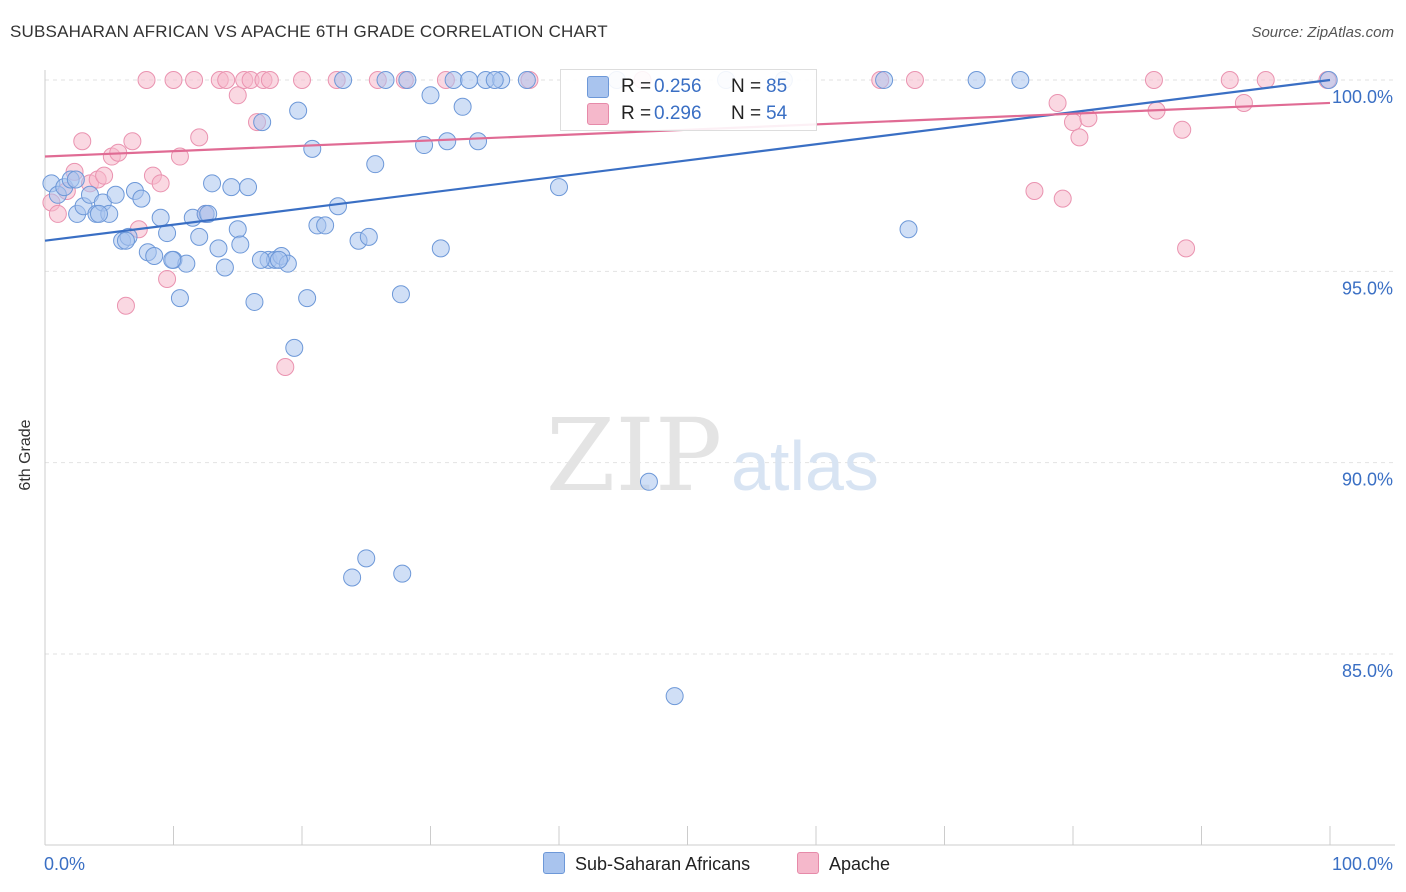 The height and width of the screenshot is (892, 1406). What do you see at coordinates (636, 113) in the screenshot?
I see `legend-pink-r-label: R =` at bounding box center [636, 113].